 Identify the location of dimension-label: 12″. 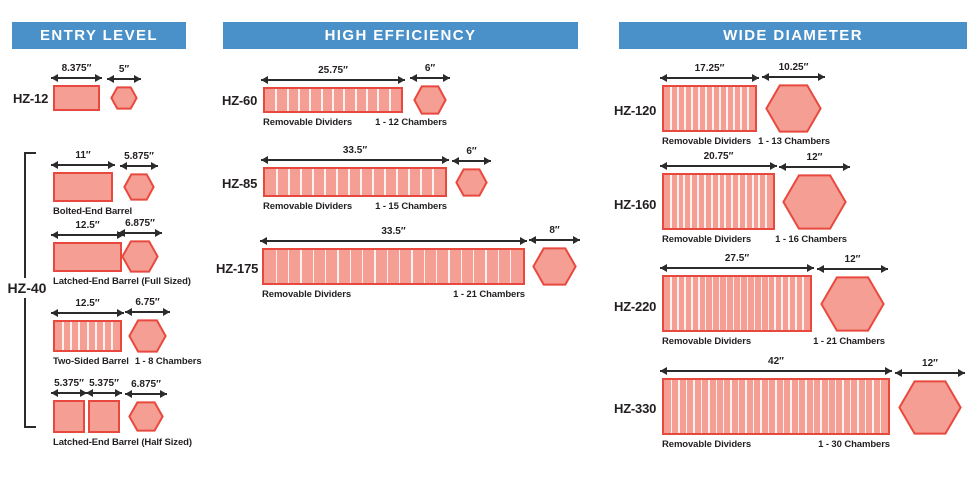
(814, 157).